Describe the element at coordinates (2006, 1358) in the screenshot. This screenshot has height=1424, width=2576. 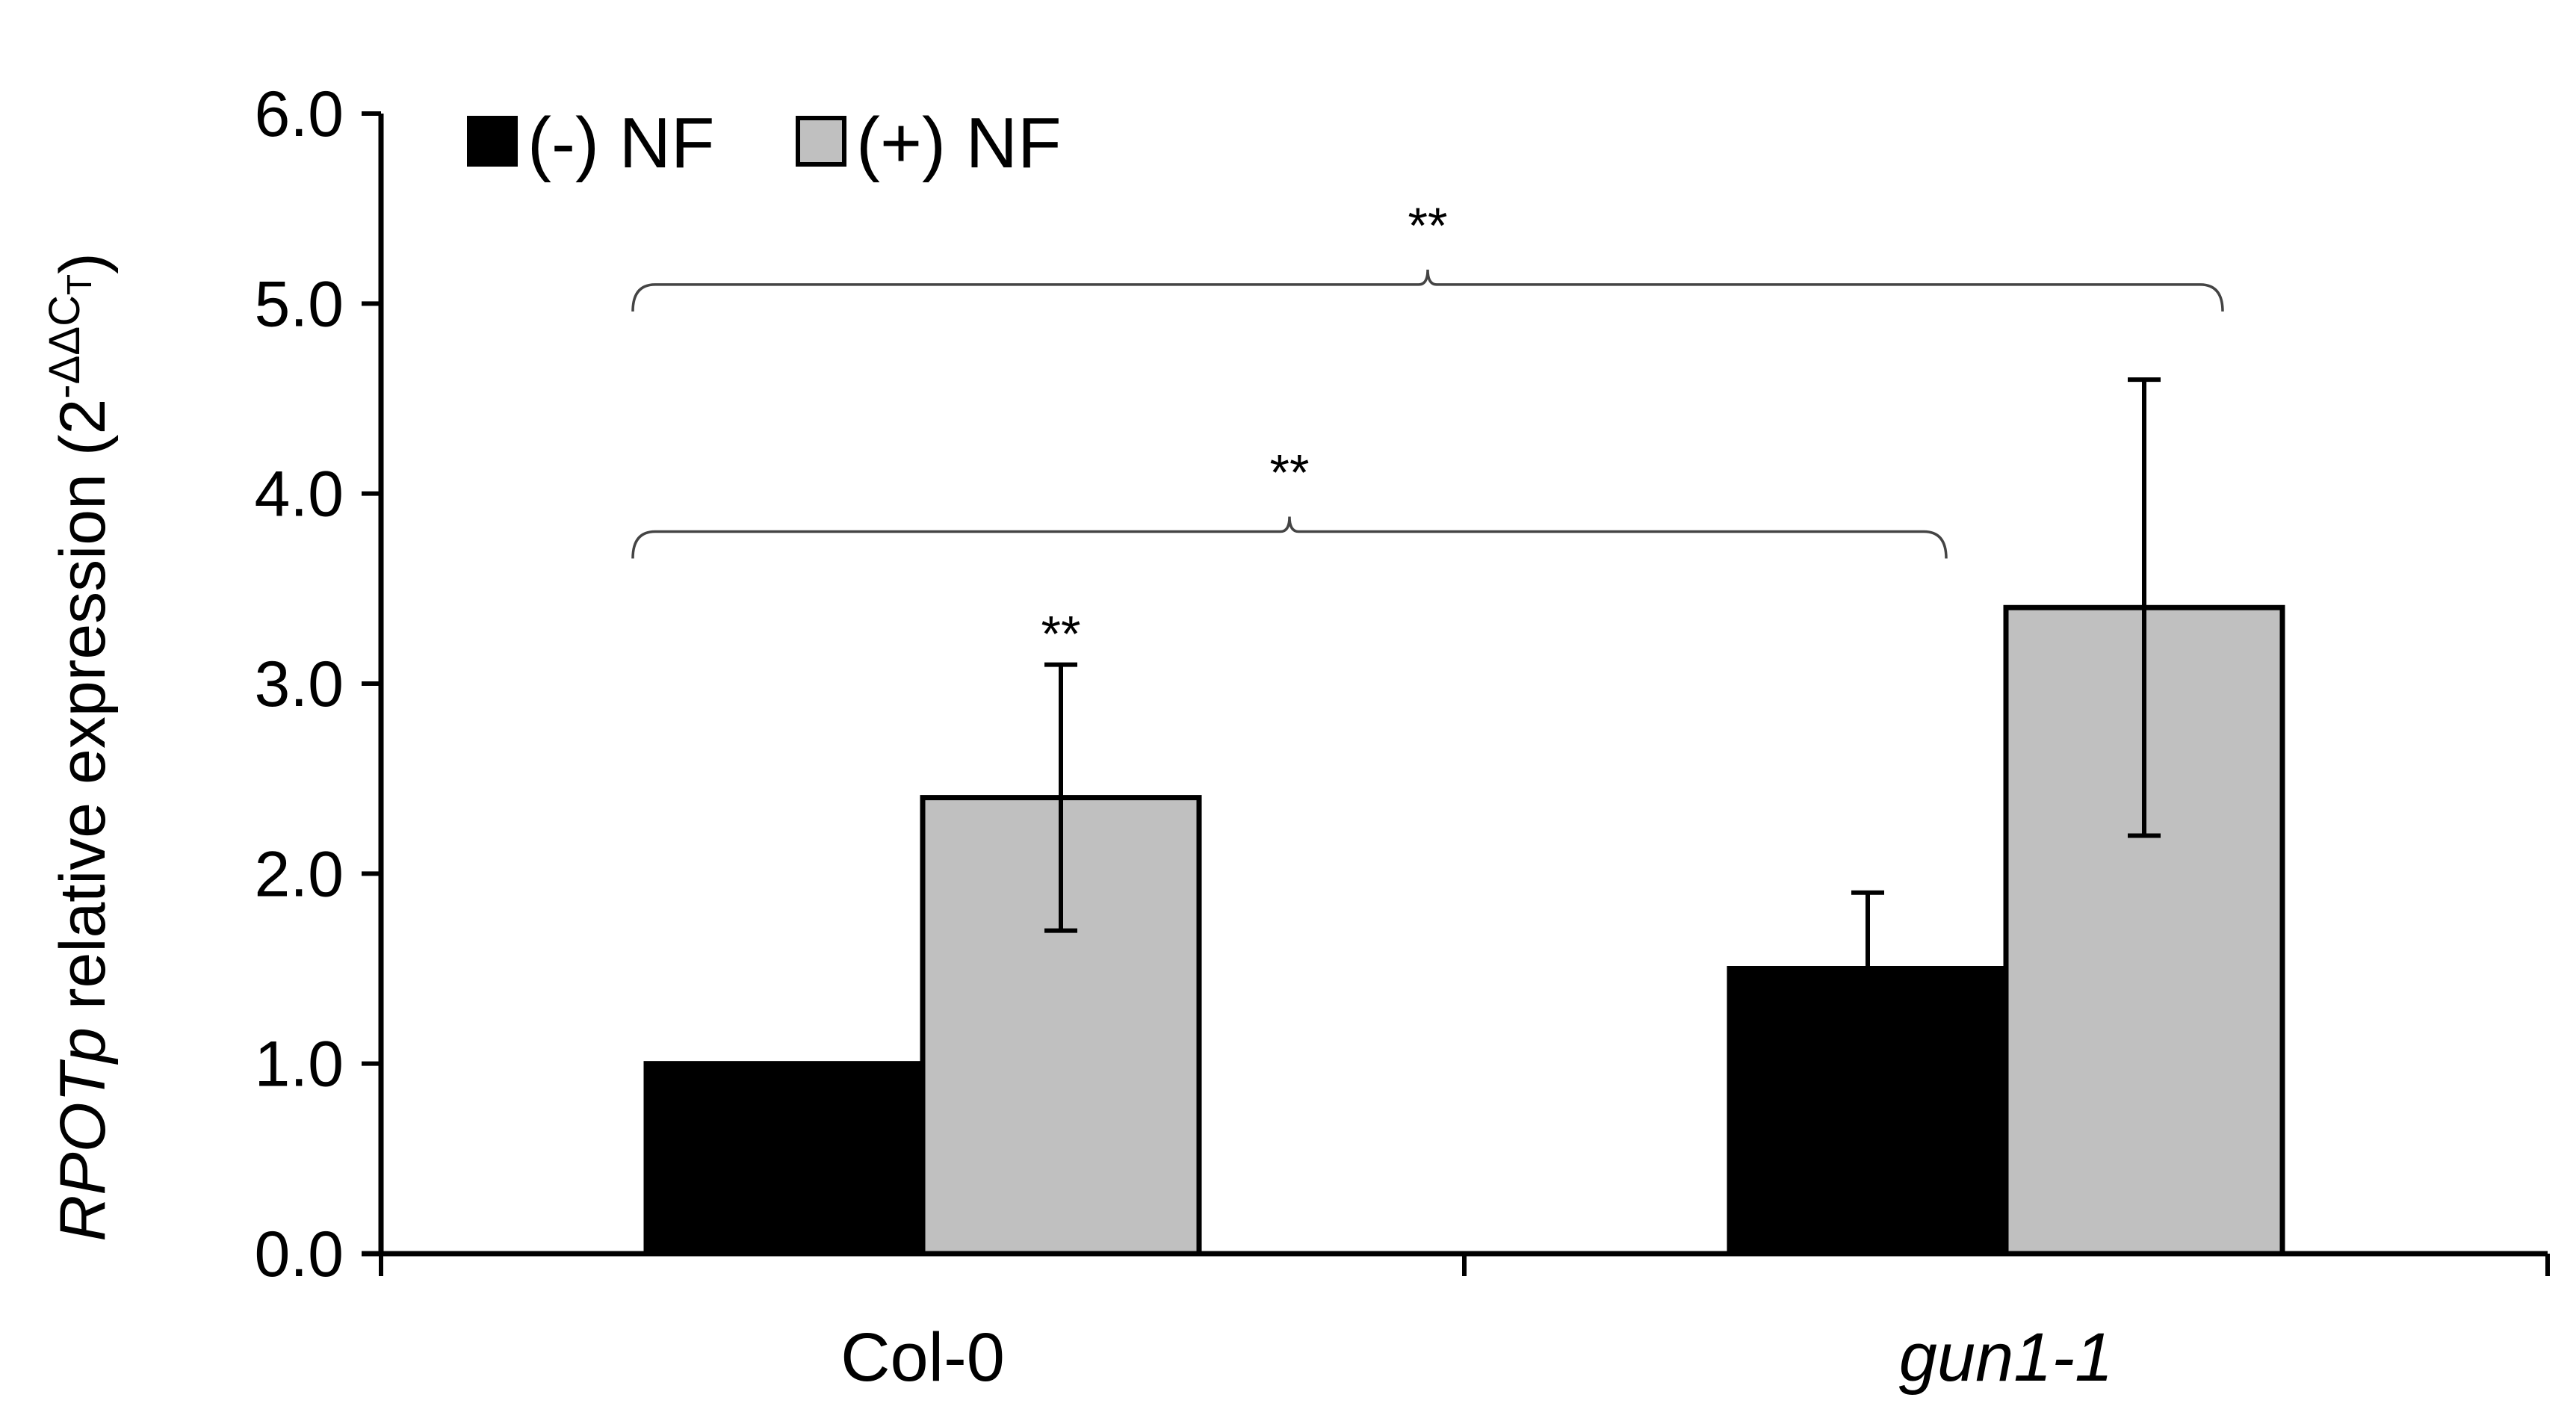
I see `x-category-label: gun1-1` at that location.